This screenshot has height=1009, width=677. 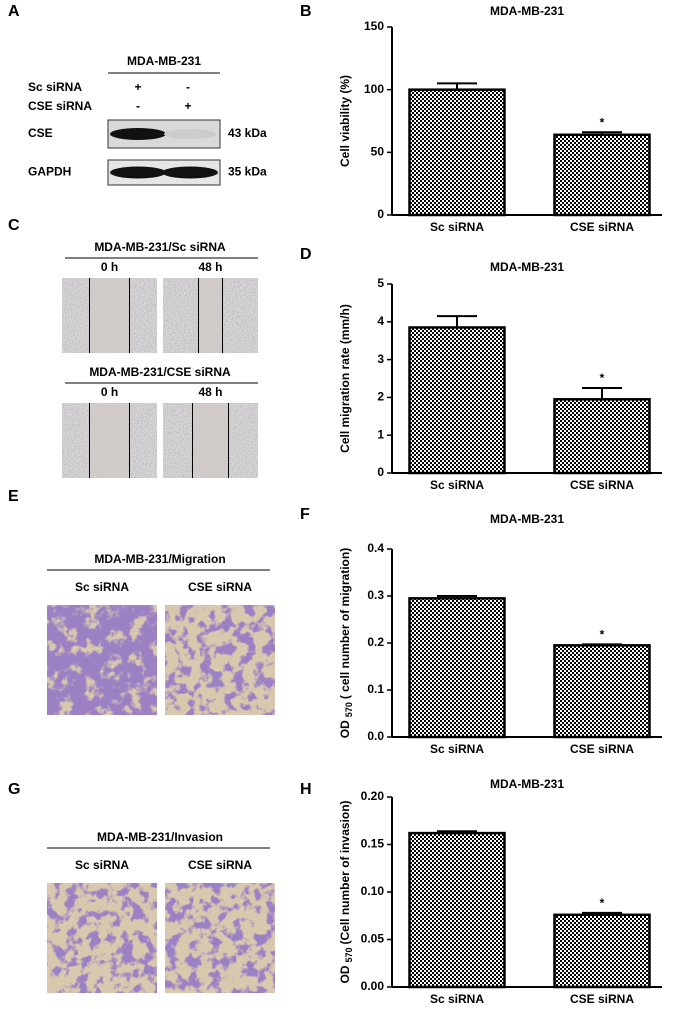 I want to click on y-axis-label: OD 570 (Cell number of invasion), so click(x=346, y=891).